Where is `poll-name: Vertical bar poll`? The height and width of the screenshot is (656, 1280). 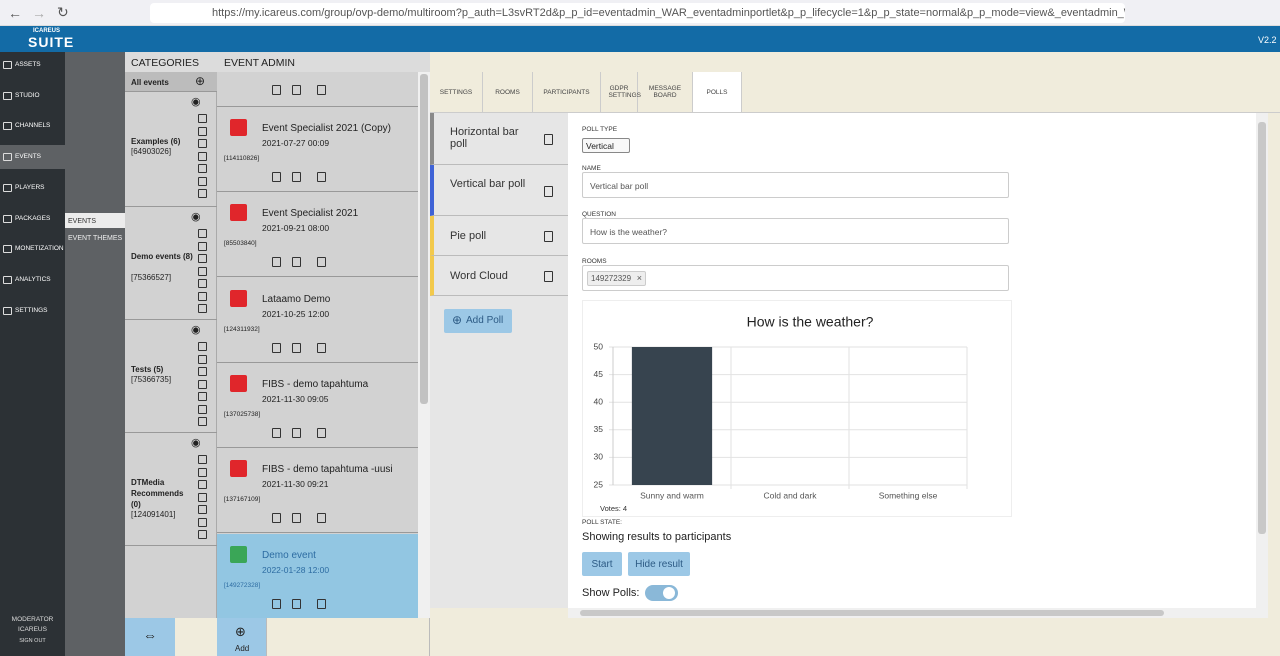 poll-name: Vertical bar poll is located at coordinates (488, 184).